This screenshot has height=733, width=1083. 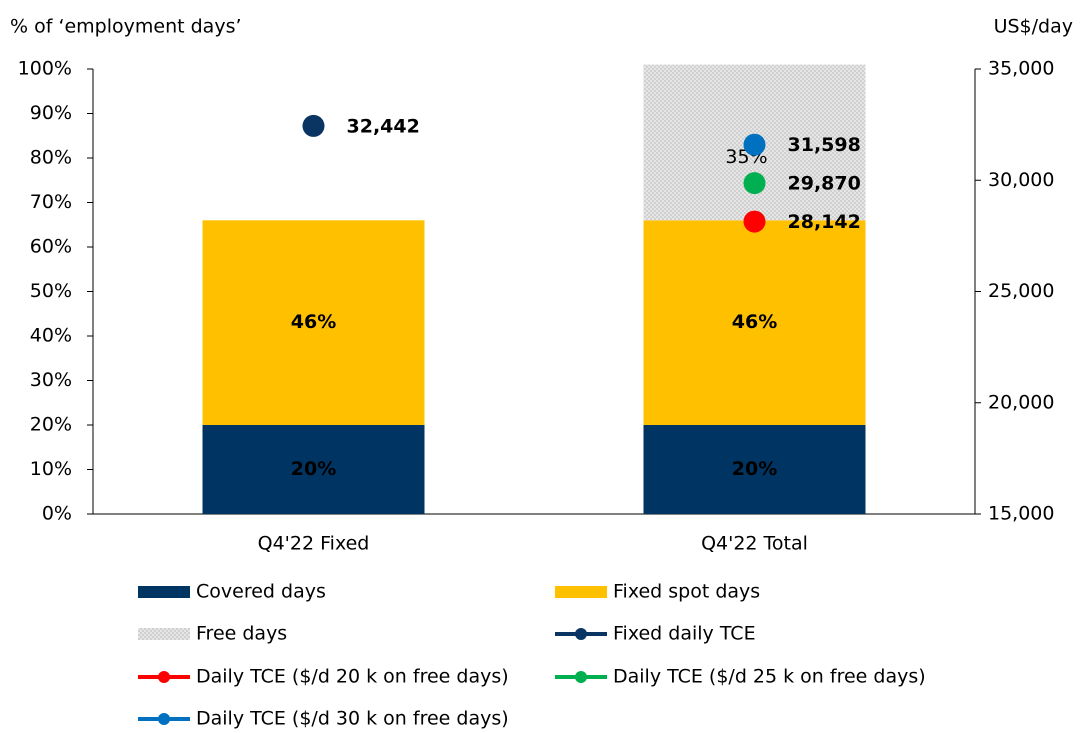 I want to click on y-tick-label: 50%, so click(x=51, y=291).